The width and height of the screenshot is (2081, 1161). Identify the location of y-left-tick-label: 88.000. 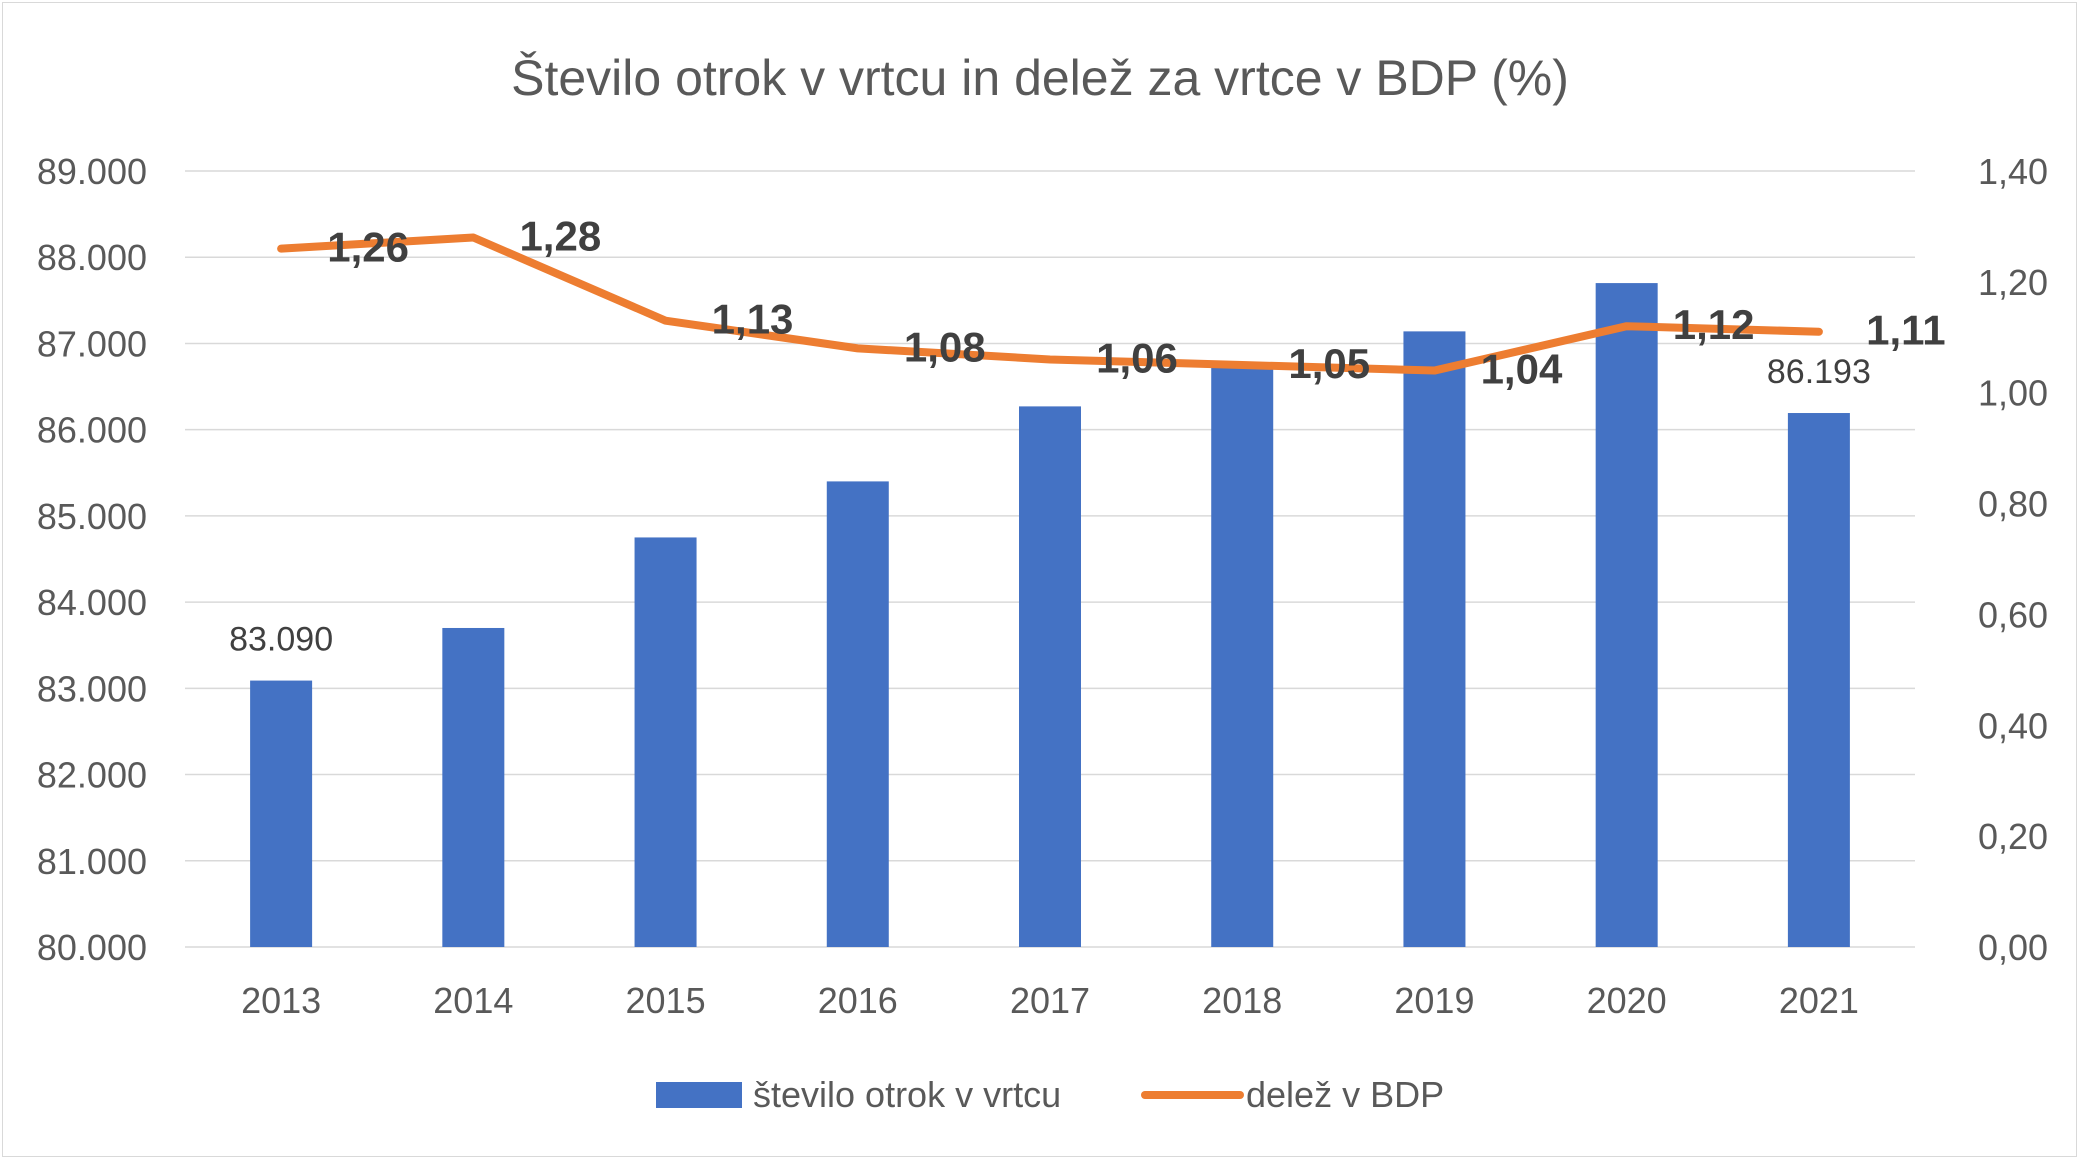
(92, 257).